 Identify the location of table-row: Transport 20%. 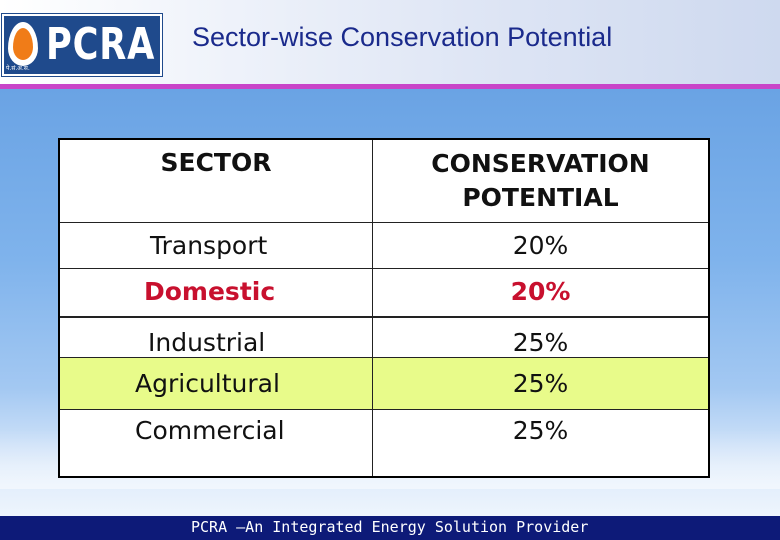
(384, 245).